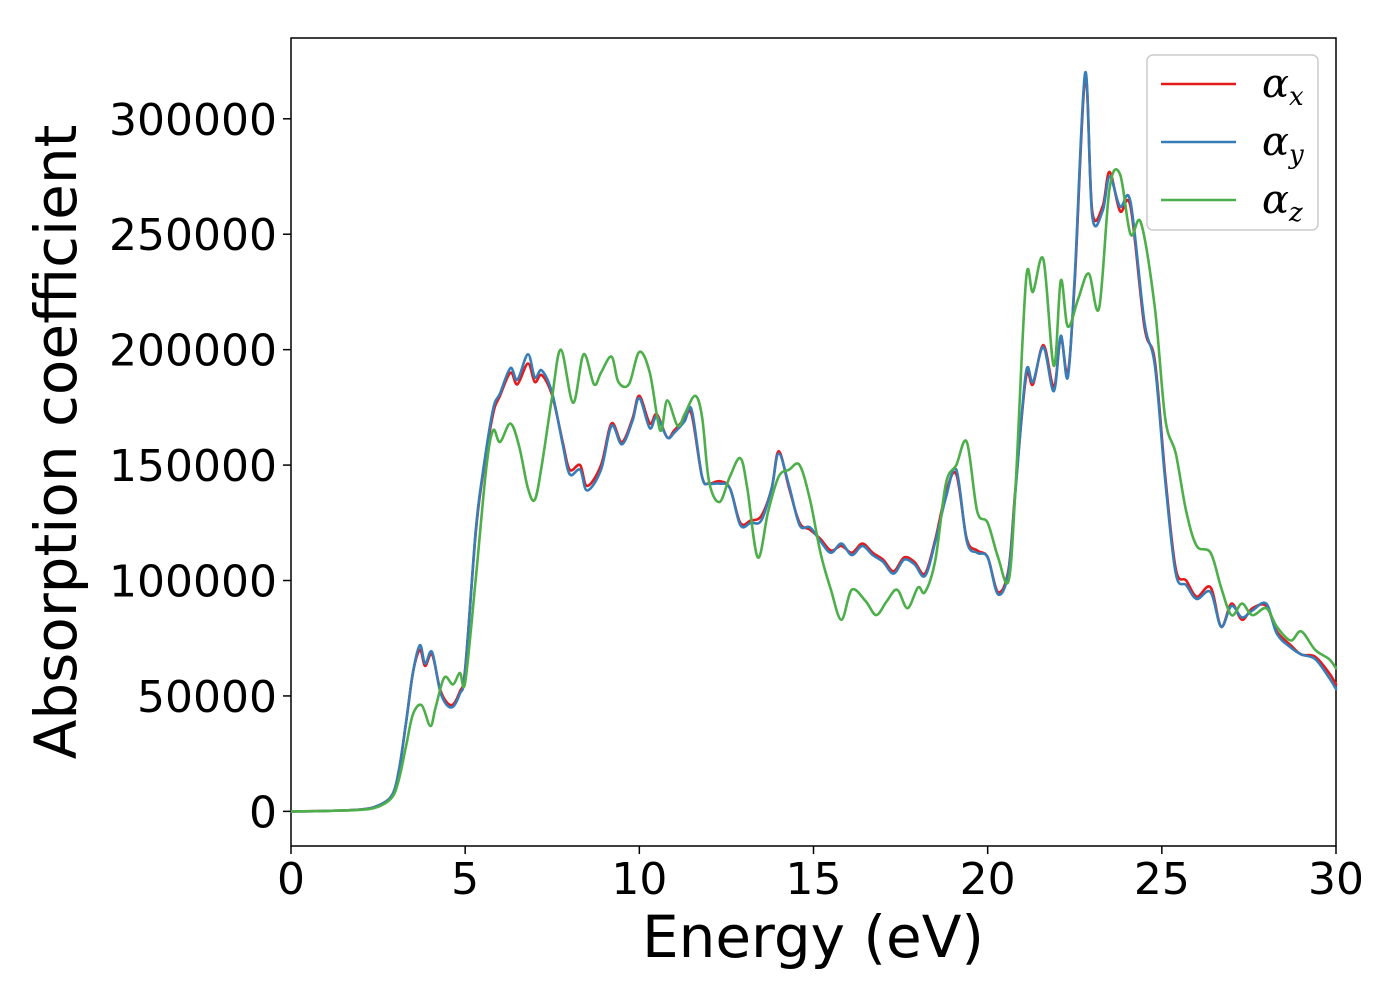 The height and width of the screenshot is (1000, 1400). Describe the element at coordinates (1336, 879) in the screenshot. I see `x-tick-label: 30` at that location.